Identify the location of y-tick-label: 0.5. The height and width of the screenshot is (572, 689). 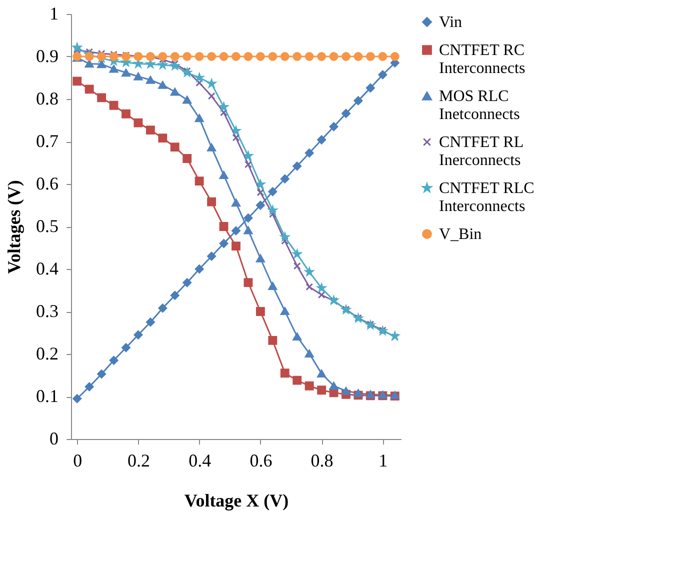
(47, 226).